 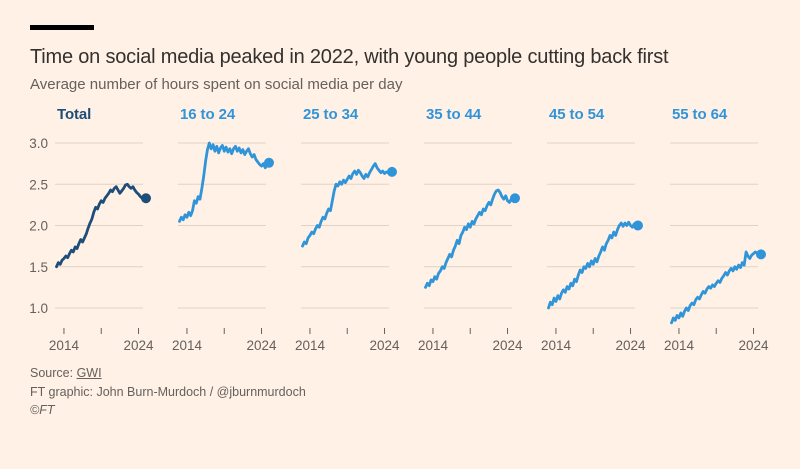 I want to click on chart-plot-25-to-34: 2014 2024, so click(x=348, y=247).